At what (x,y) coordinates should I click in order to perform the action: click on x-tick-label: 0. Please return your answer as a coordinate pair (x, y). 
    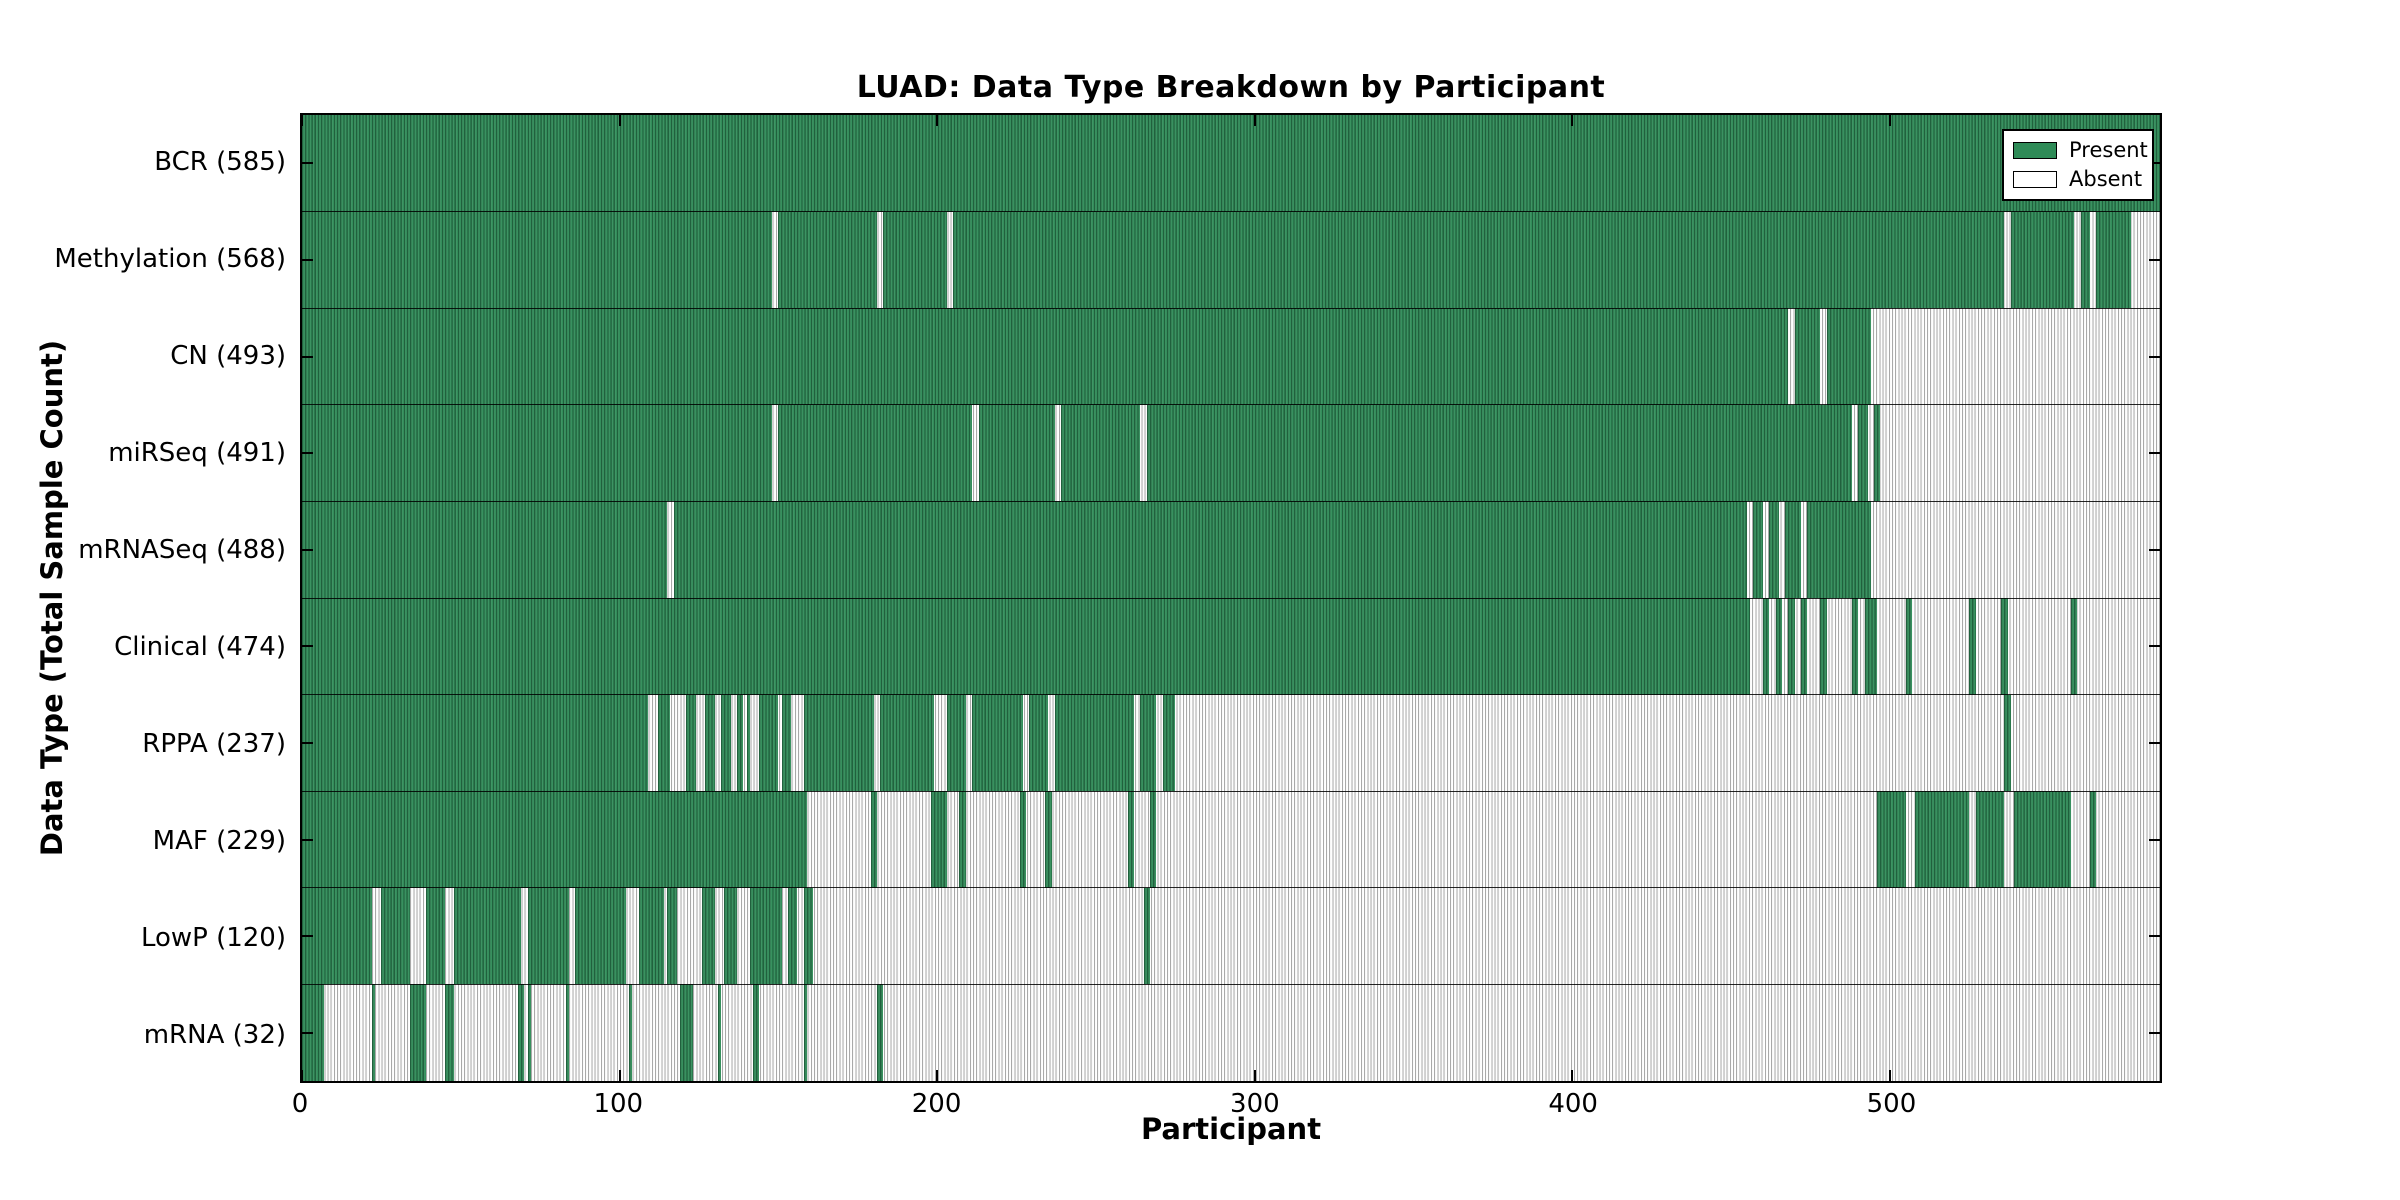
    Looking at the image, I should click on (300, 1104).